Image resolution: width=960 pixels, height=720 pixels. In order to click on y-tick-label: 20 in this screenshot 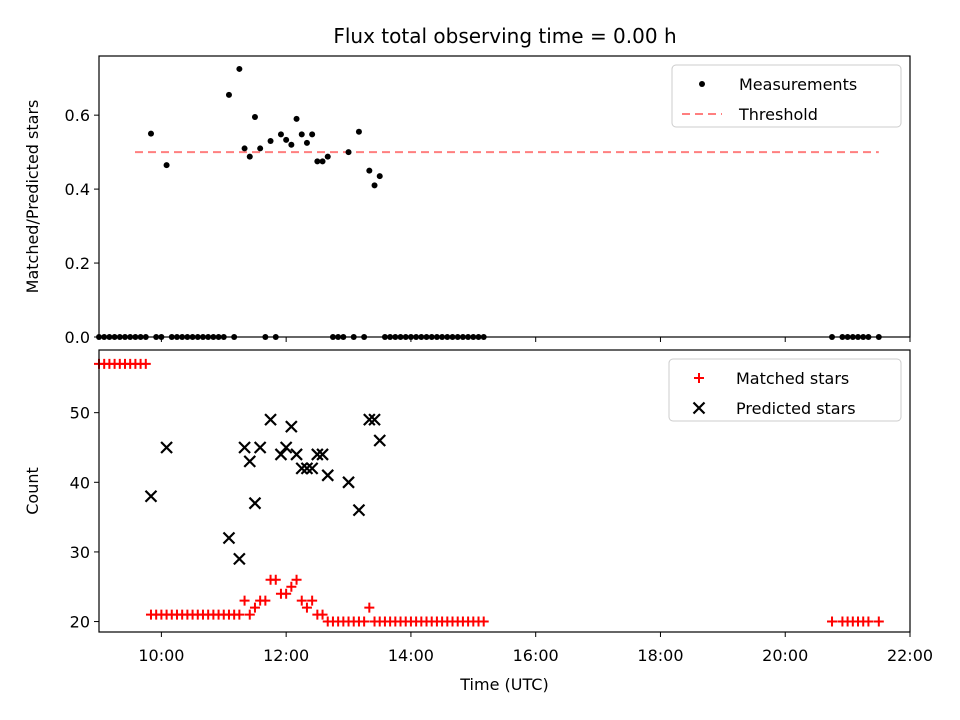, I will do `click(80, 622)`.